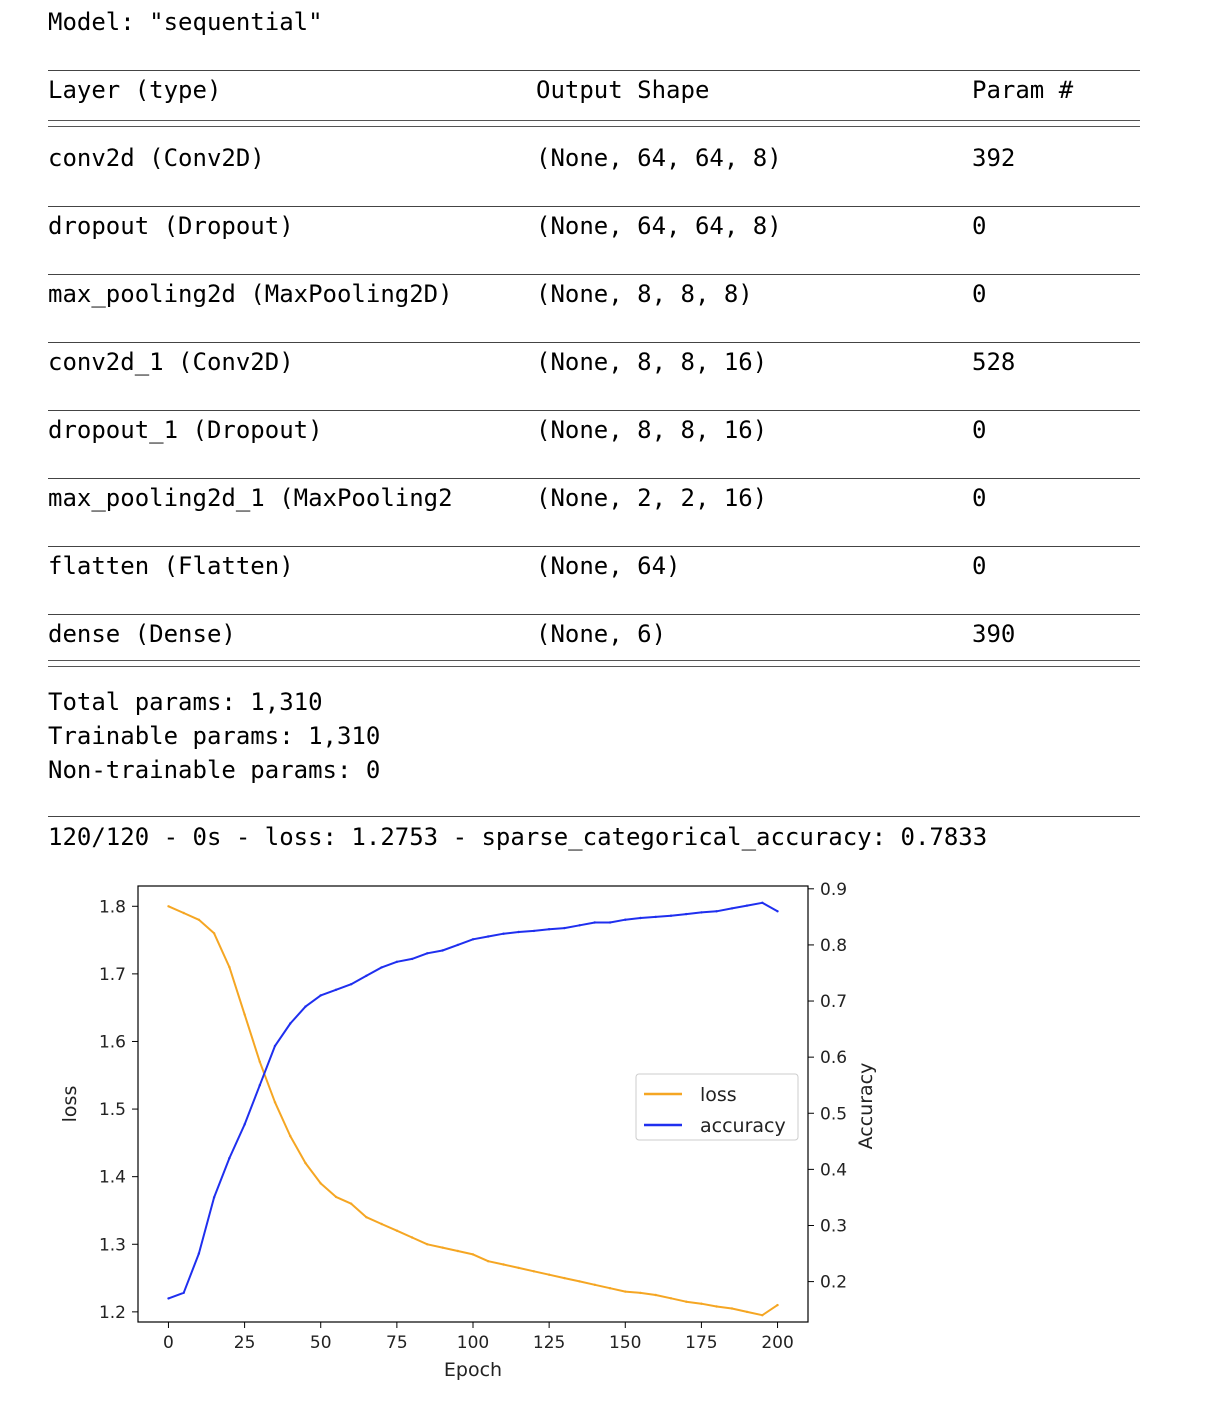 Image resolution: width=1218 pixels, height=1426 pixels. What do you see at coordinates (156, 158) in the screenshot?
I see `row-layer: conv2d (Conv2D)` at bounding box center [156, 158].